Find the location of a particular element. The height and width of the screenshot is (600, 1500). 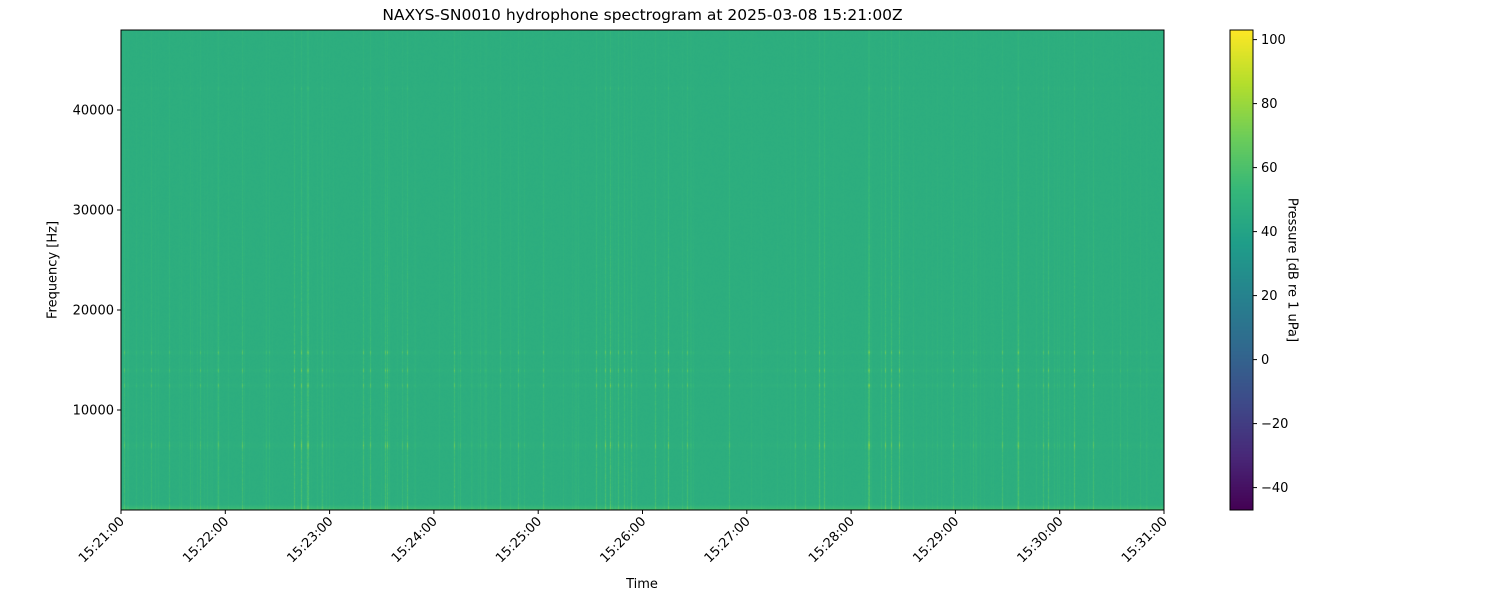

colorbar-tick-label: −40 is located at coordinates (1274, 488).